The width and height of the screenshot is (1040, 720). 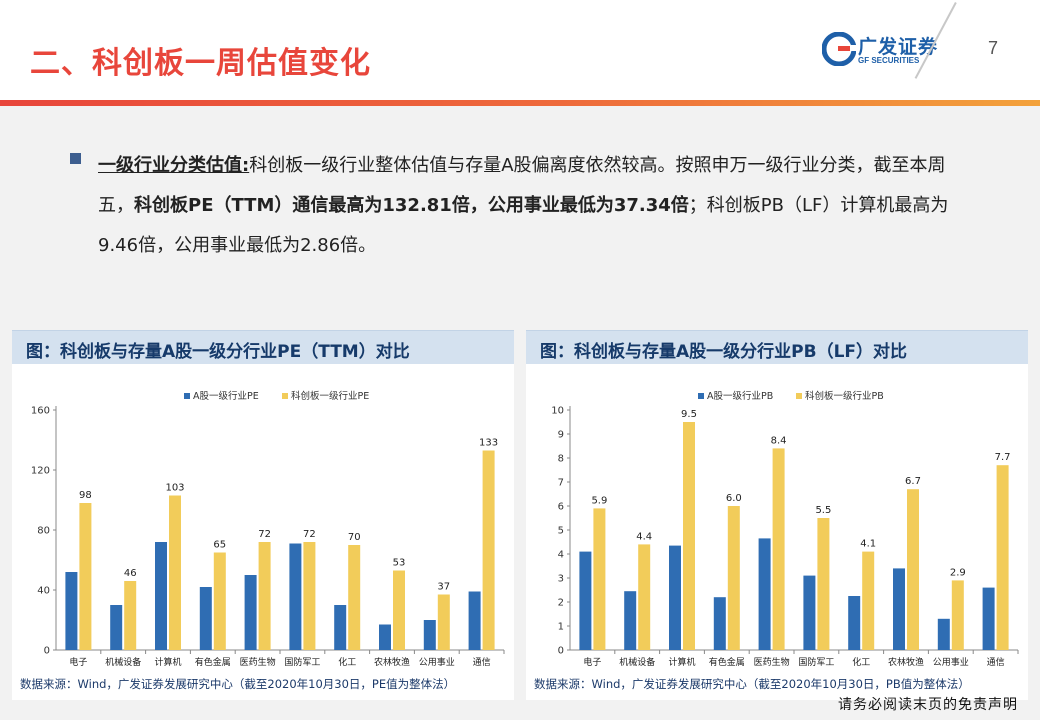 I want to click on page-number: 7, so click(x=993, y=48).